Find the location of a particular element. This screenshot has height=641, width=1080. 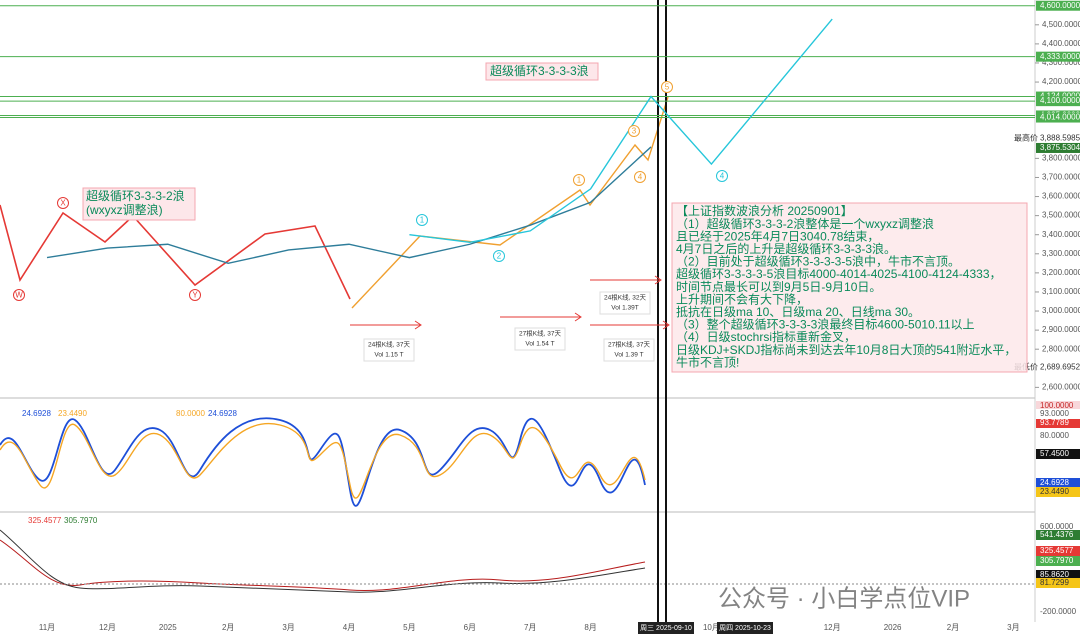

price-tag-label: 2,689.6952 is located at coordinates (1060, 366).